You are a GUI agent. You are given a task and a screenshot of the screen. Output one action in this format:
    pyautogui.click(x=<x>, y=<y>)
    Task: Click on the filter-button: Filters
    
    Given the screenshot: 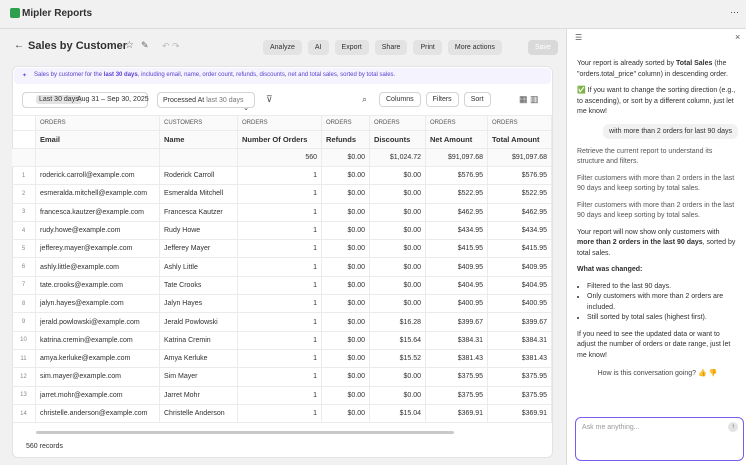 What is the action you would take?
    pyautogui.click(x=442, y=99)
    